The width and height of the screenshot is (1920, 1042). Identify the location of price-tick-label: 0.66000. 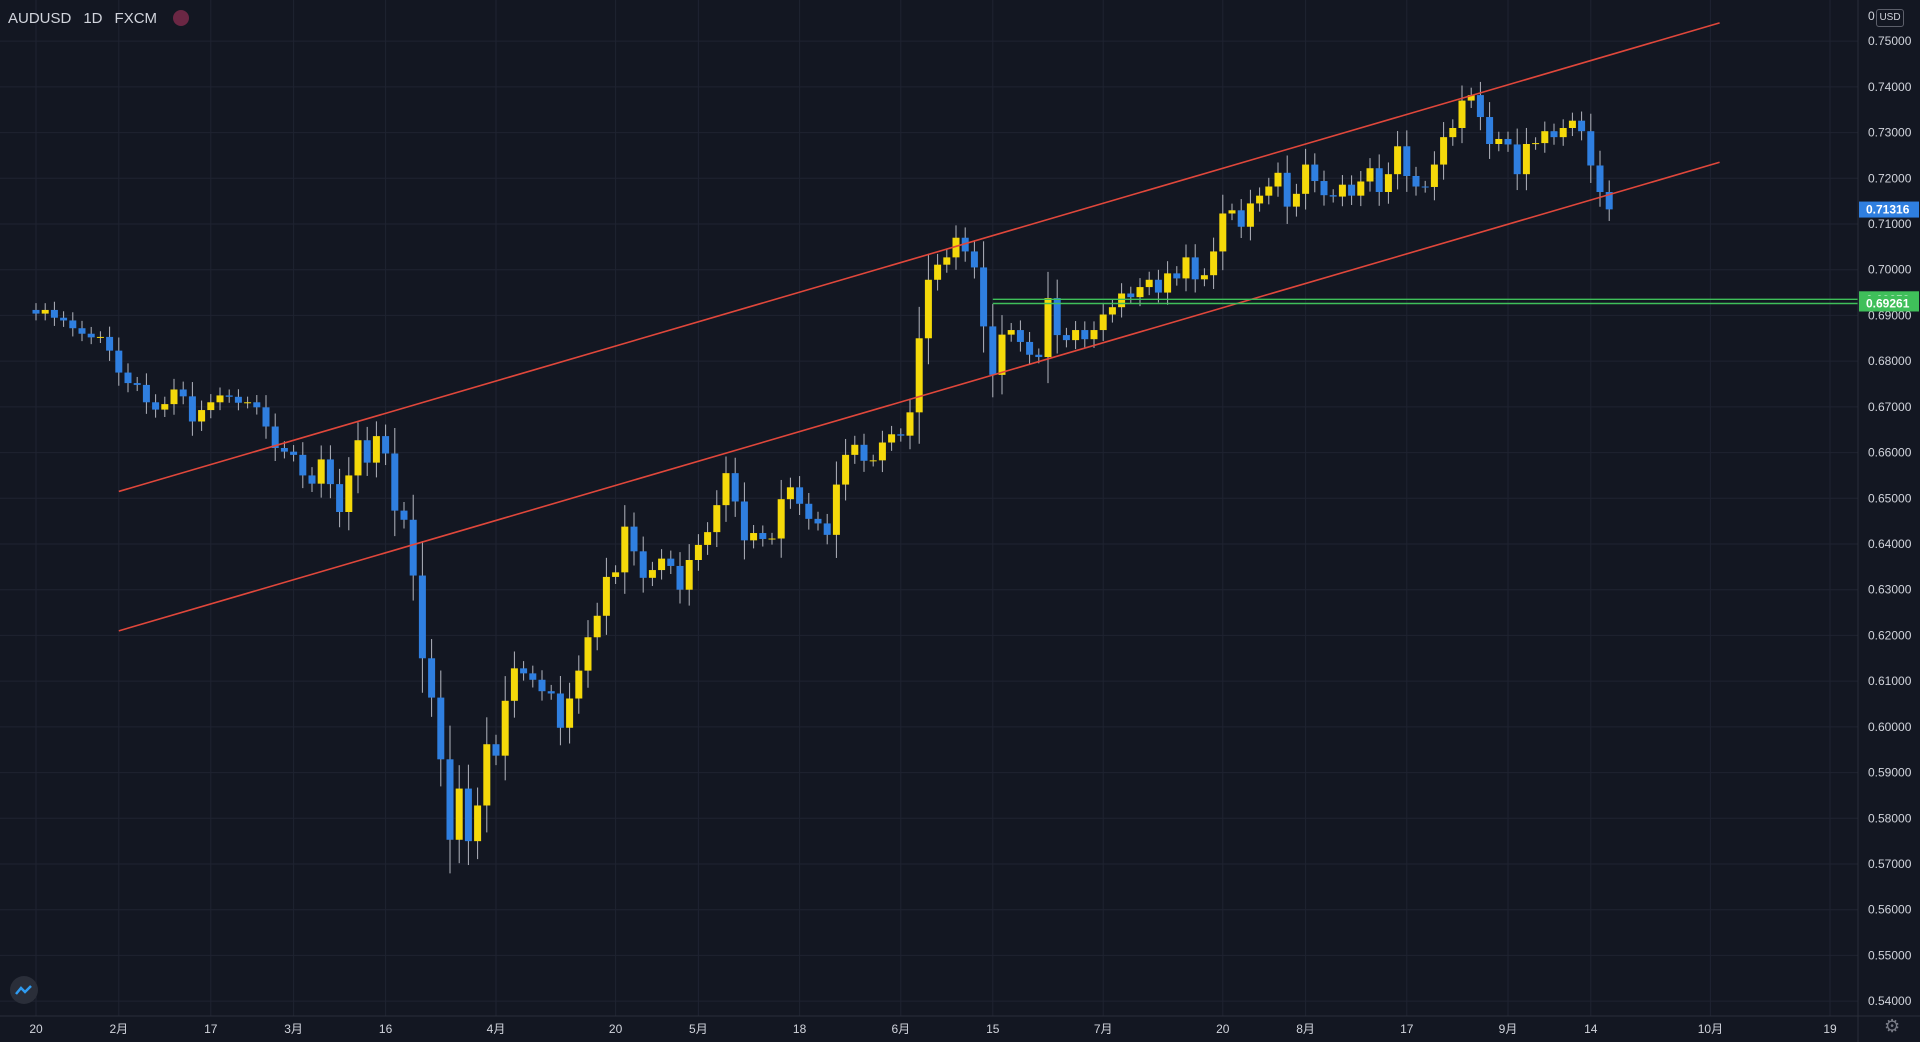
(1890, 453).